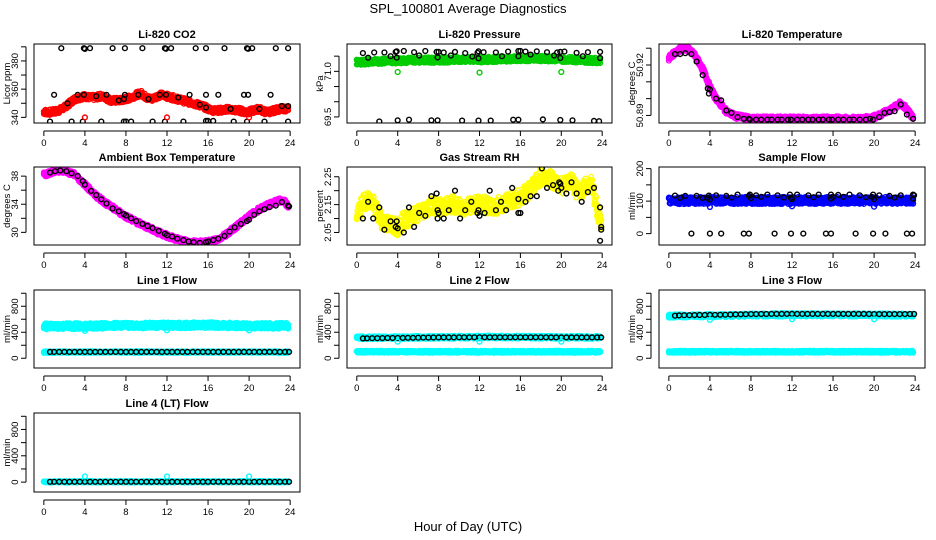  Describe the element at coordinates (479, 72) in the screenshot. I see `series-raw-outliers` at that location.